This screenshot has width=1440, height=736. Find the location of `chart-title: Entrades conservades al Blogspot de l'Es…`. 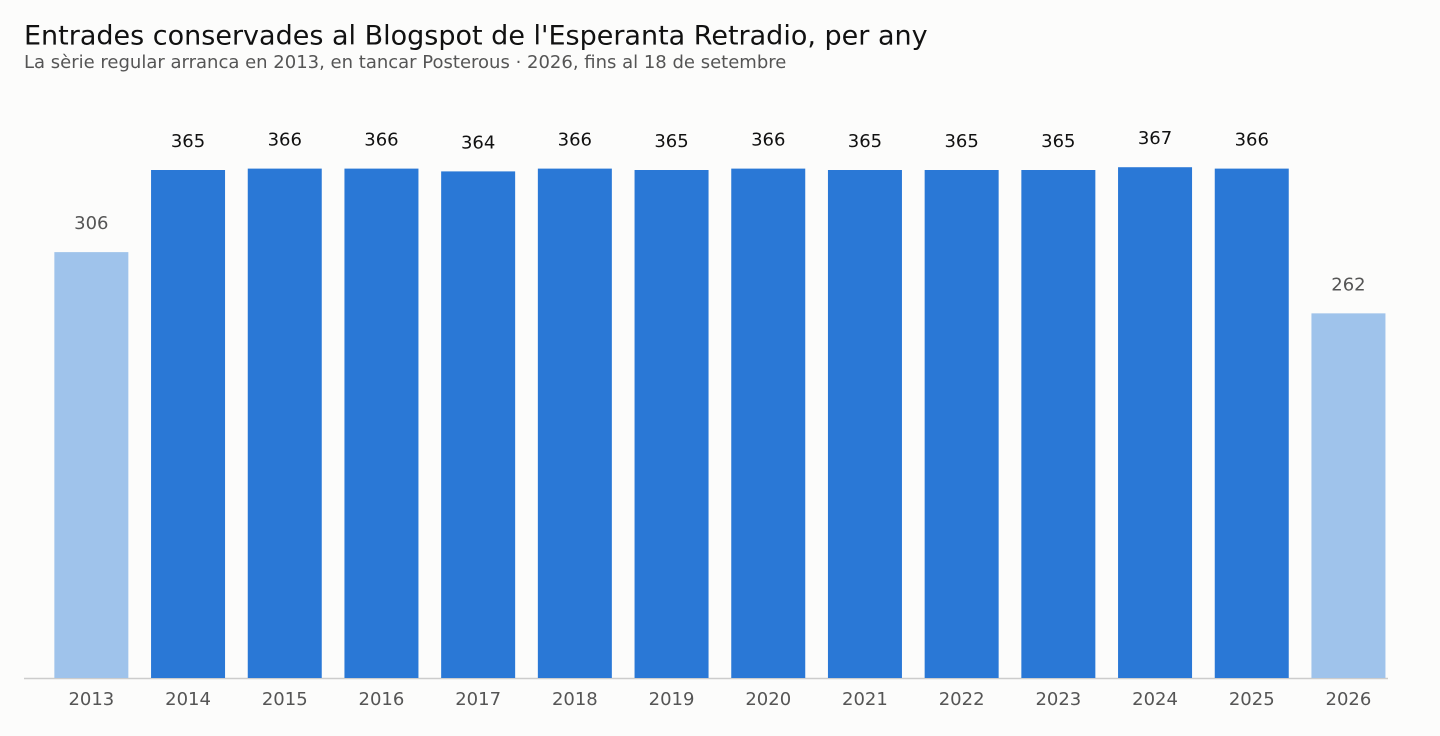

chart-title: Entrades conservades al Blogspot de l'Es… is located at coordinates (476, 36).